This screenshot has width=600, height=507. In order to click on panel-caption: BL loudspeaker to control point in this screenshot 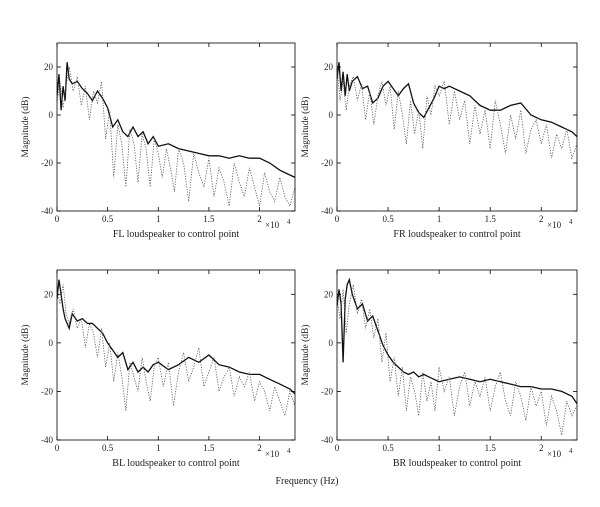, I will do `click(176, 463)`.